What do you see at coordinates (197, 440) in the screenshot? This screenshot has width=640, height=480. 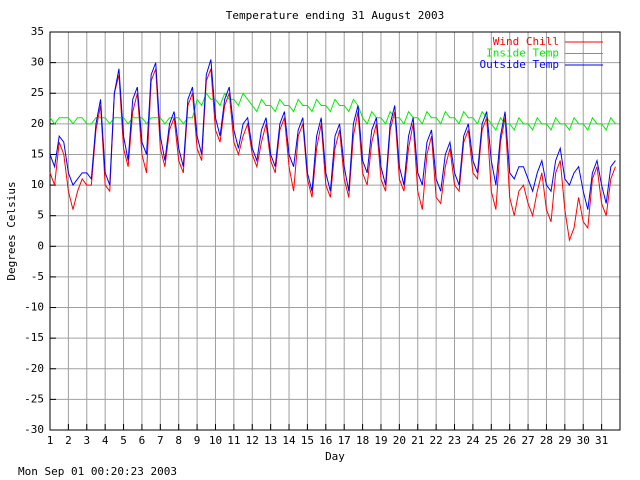 I see `x-tick-label: 9` at bounding box center [197, 440].